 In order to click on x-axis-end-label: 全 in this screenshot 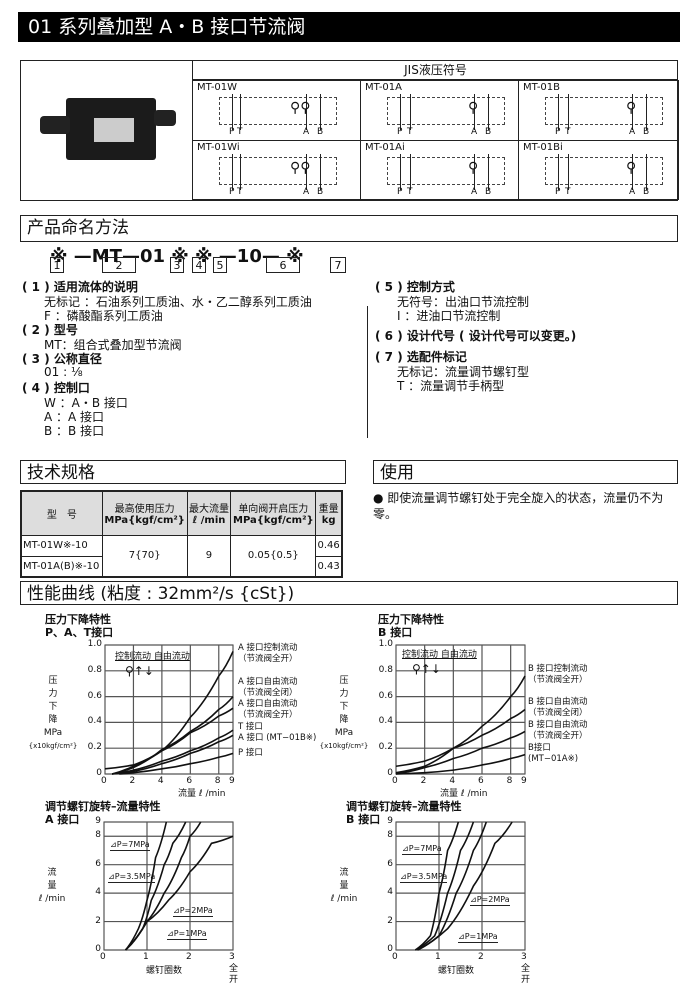, I will do `click(234, 969)`.